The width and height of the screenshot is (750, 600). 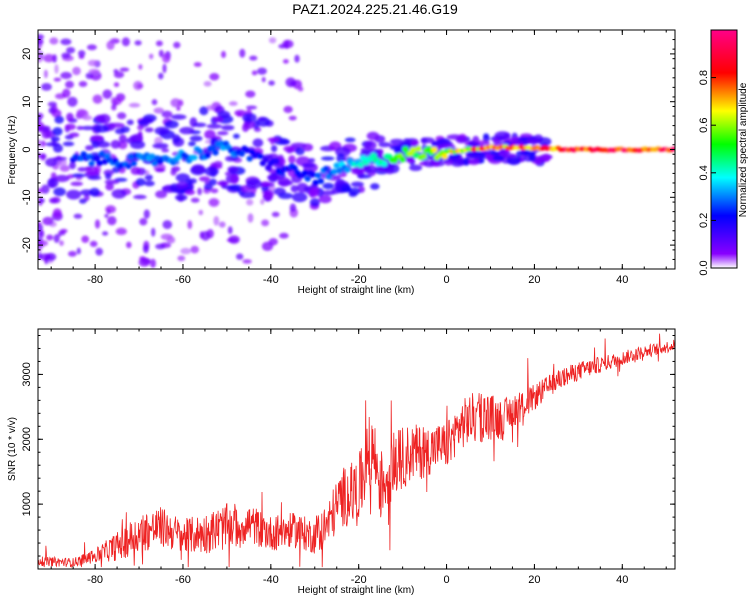 I want to click on snr-x-tick-label: -80, so click(x=95, y=580).